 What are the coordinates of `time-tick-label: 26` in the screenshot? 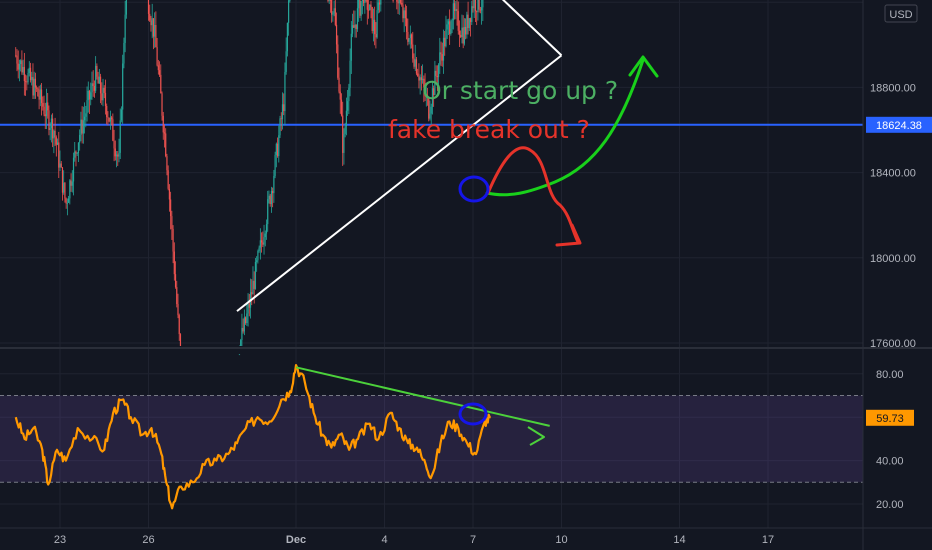 It's located at (148, 540).